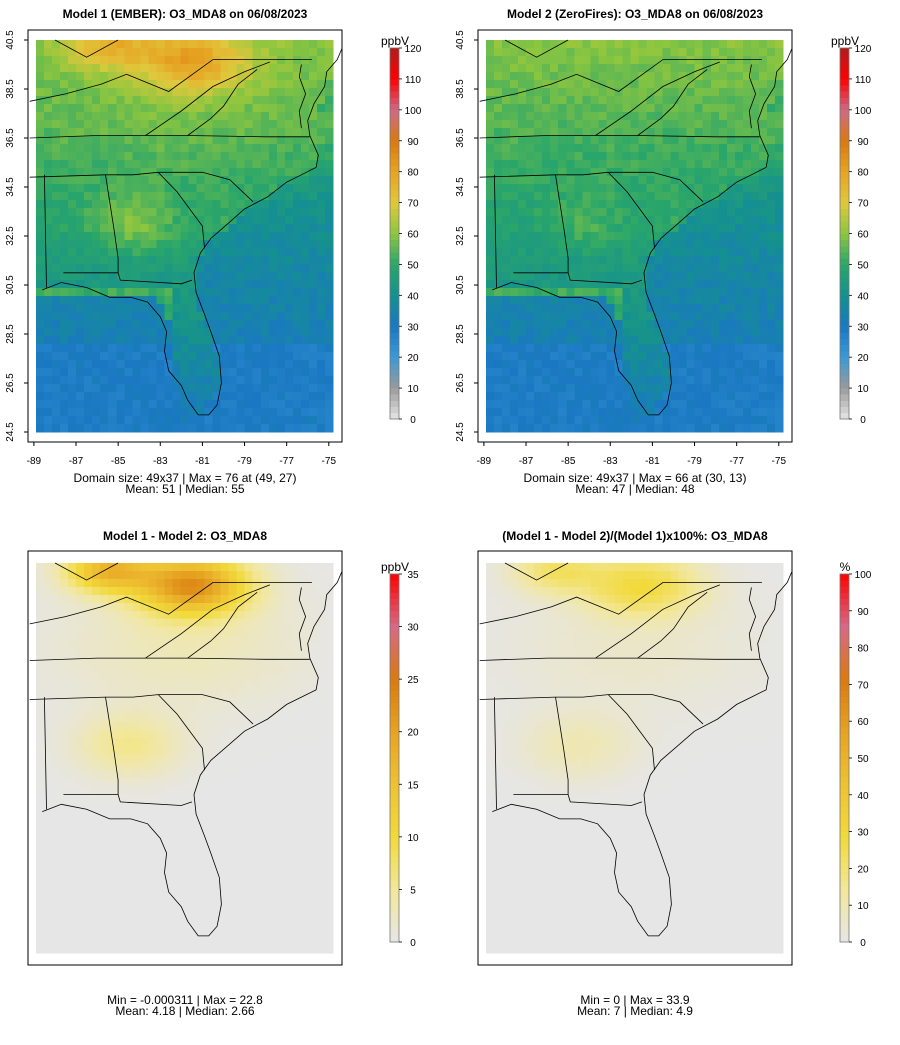  Describe the element at coordinates (185, 758) in the screenshot. I see `heatmap-grid` at that location.